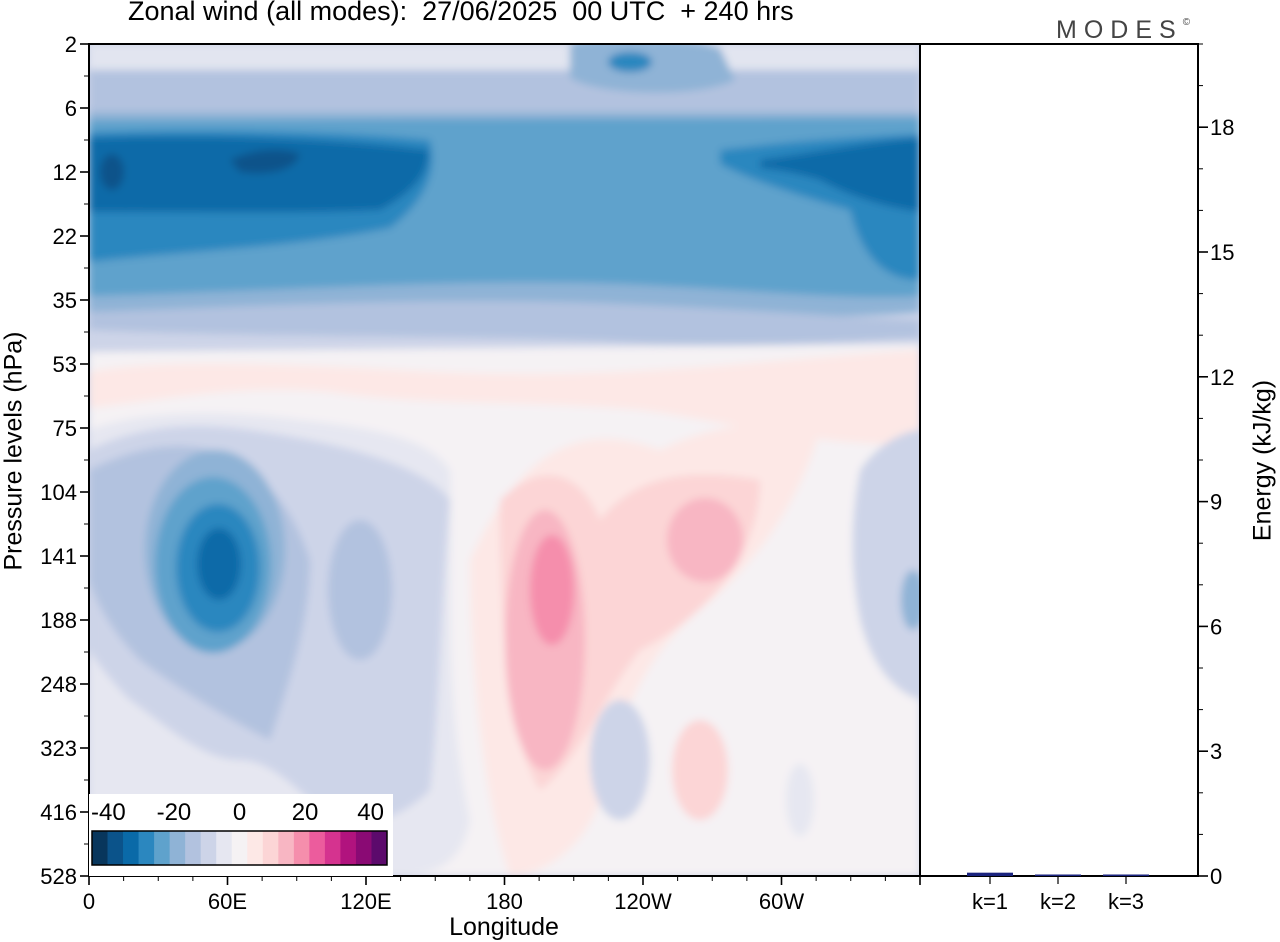 Image resolution: width=1280 pixels, height=942 pixels. I want to click on y-tick-label: 35, so click(65, 300).